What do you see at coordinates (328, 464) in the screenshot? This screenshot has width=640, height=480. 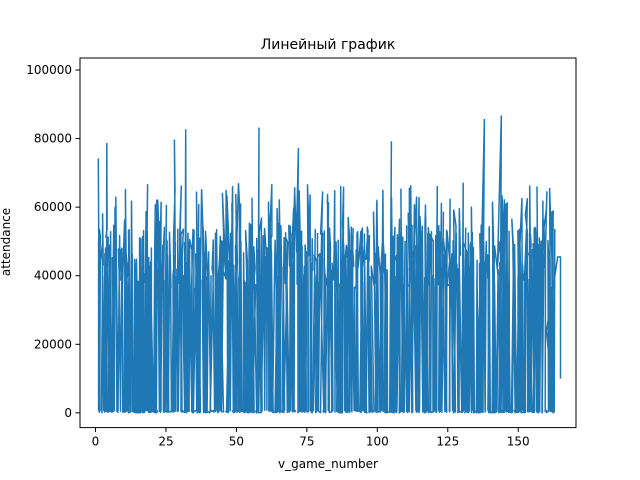 I see `x-axis-label: v_game_number` at bounding box center [328, 464].